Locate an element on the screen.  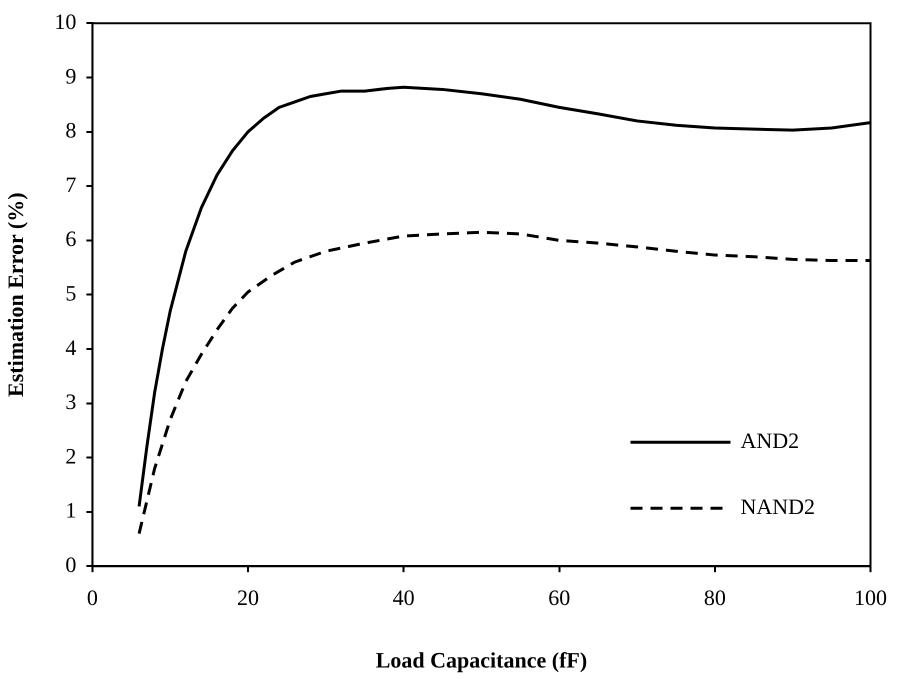
x-tick-label: 40 is located at coordinates (403, 597).